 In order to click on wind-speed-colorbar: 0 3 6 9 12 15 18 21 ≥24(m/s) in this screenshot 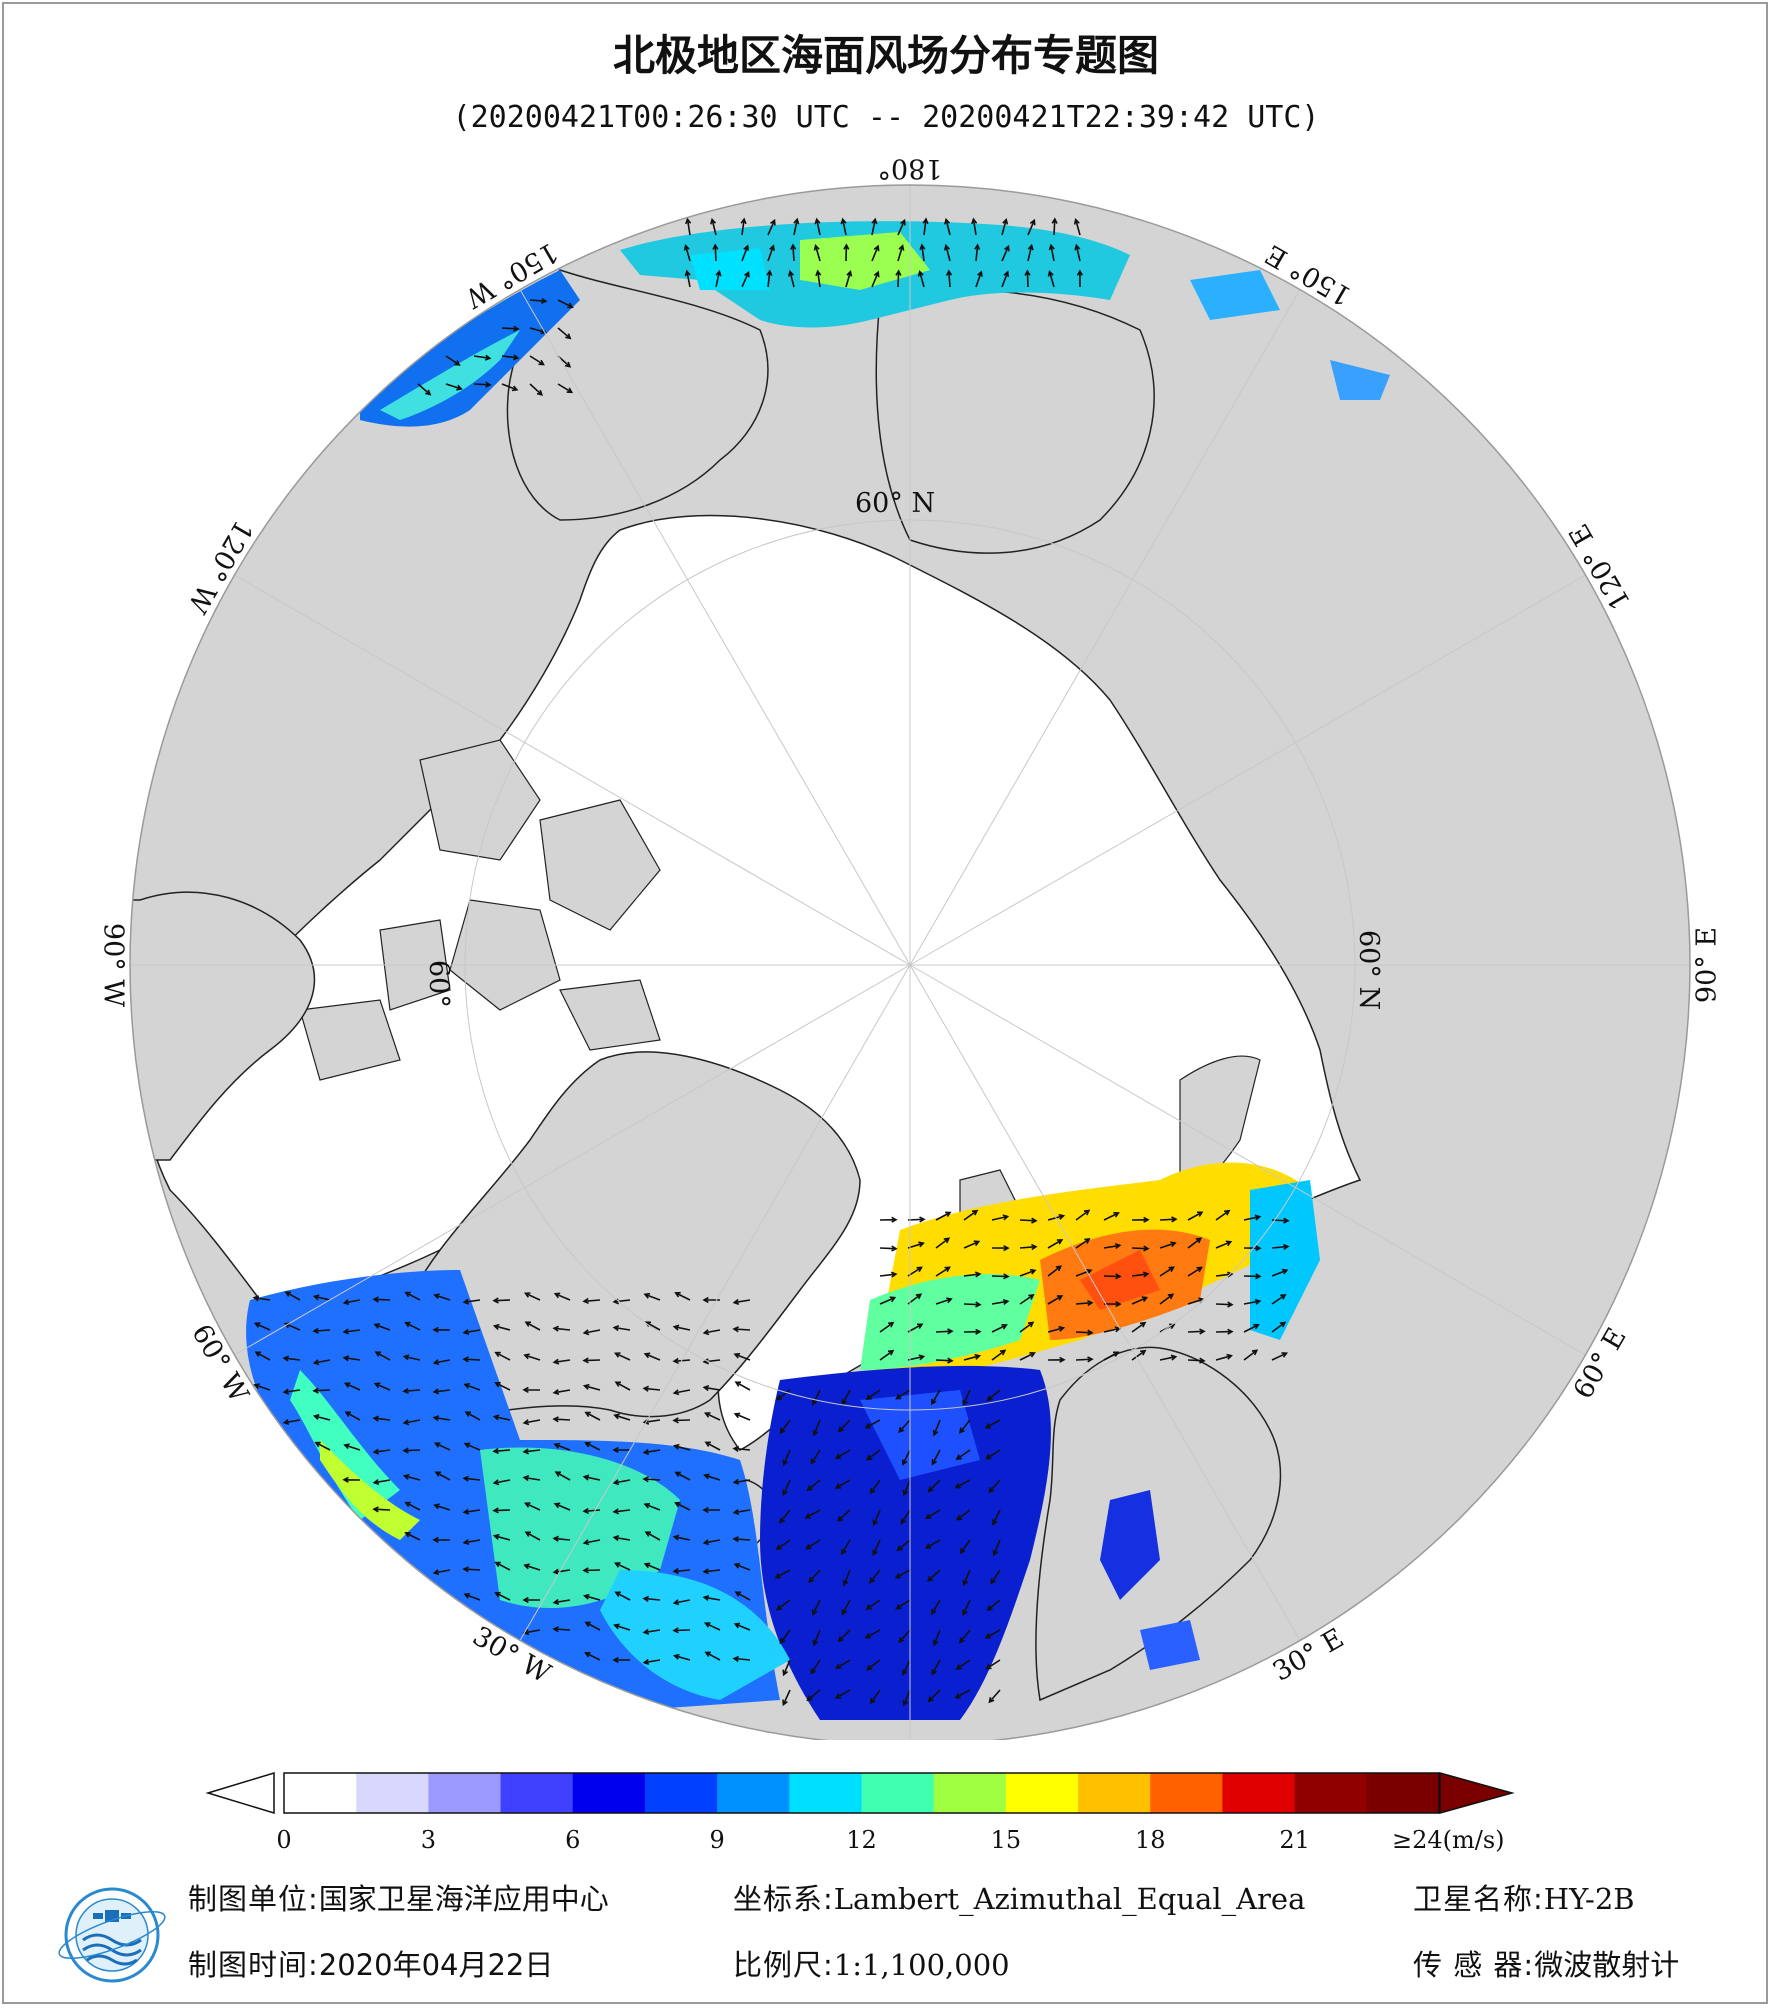, I will do `click(886, 1810)`.